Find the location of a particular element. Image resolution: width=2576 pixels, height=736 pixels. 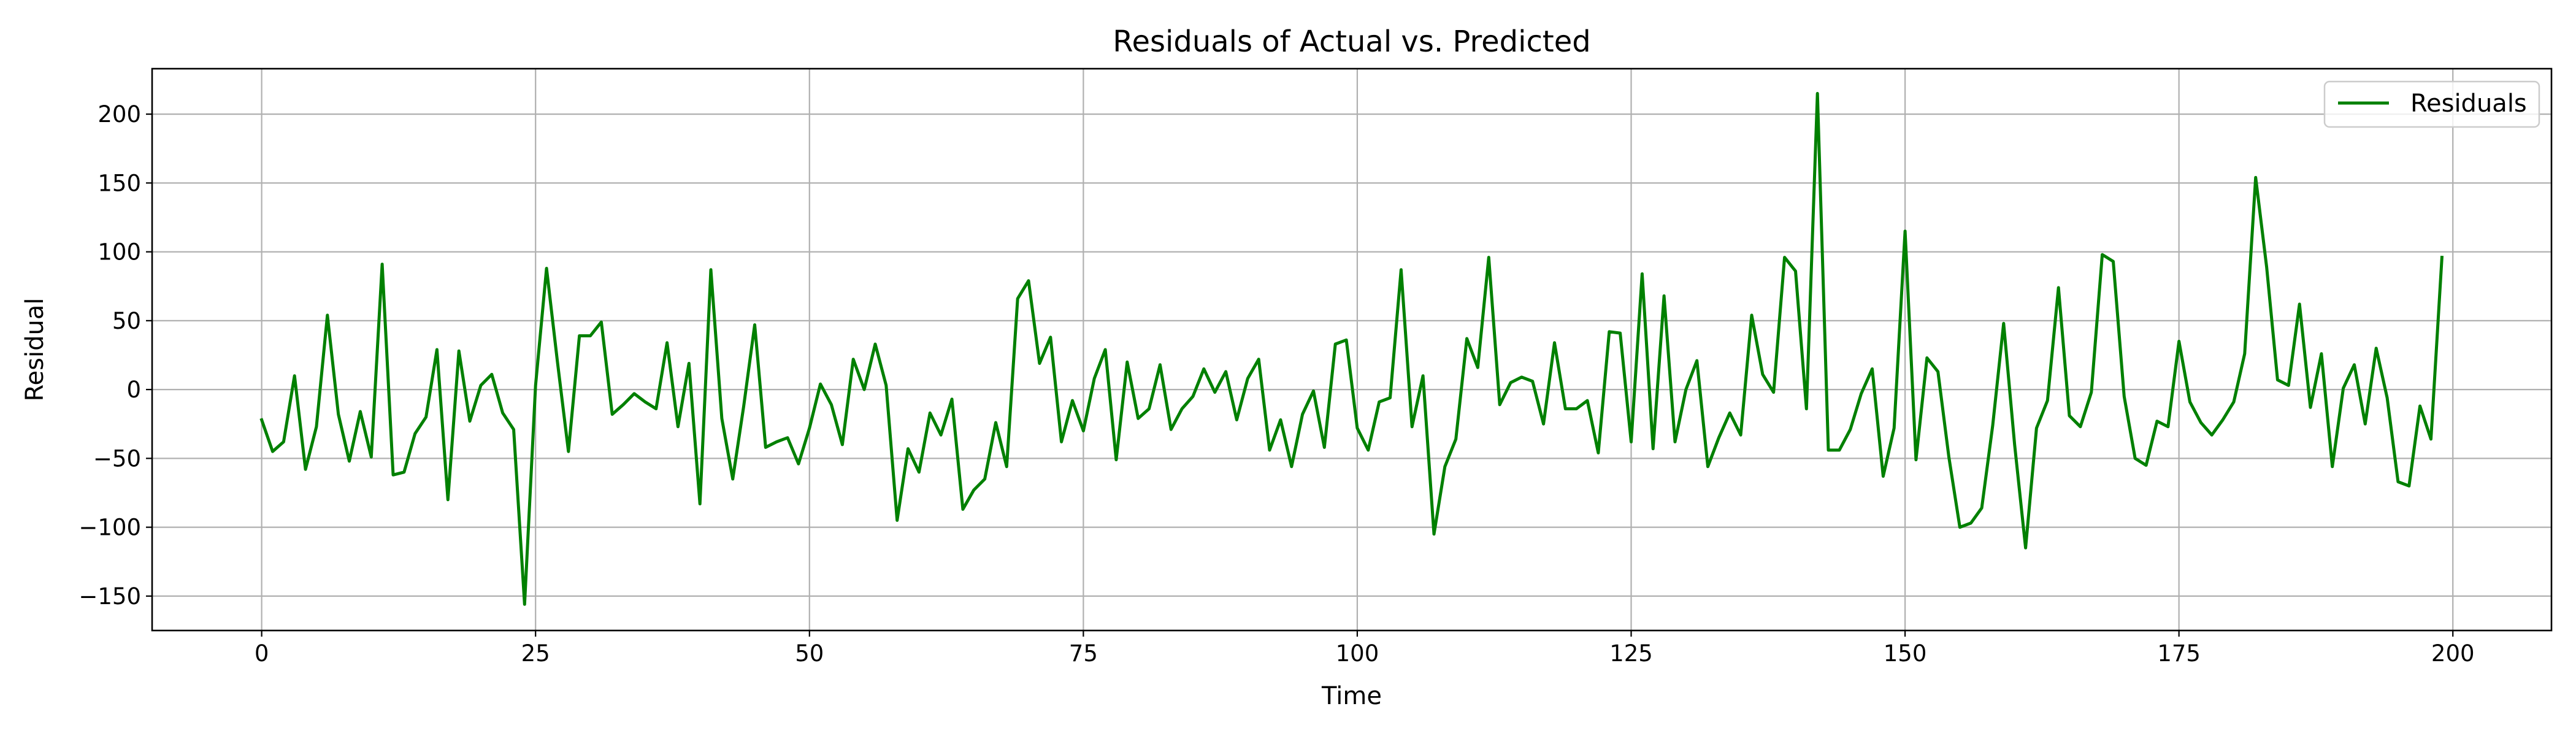

y-tick-label: 150 is located at coordinates (119, 183).